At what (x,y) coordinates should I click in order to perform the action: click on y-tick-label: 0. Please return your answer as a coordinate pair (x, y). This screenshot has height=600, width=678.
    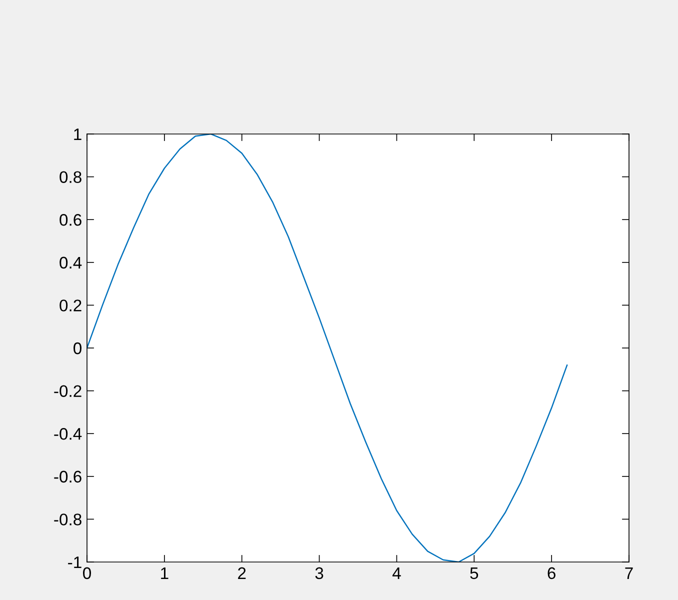
    Looking at the image, I should click on (78, 348).